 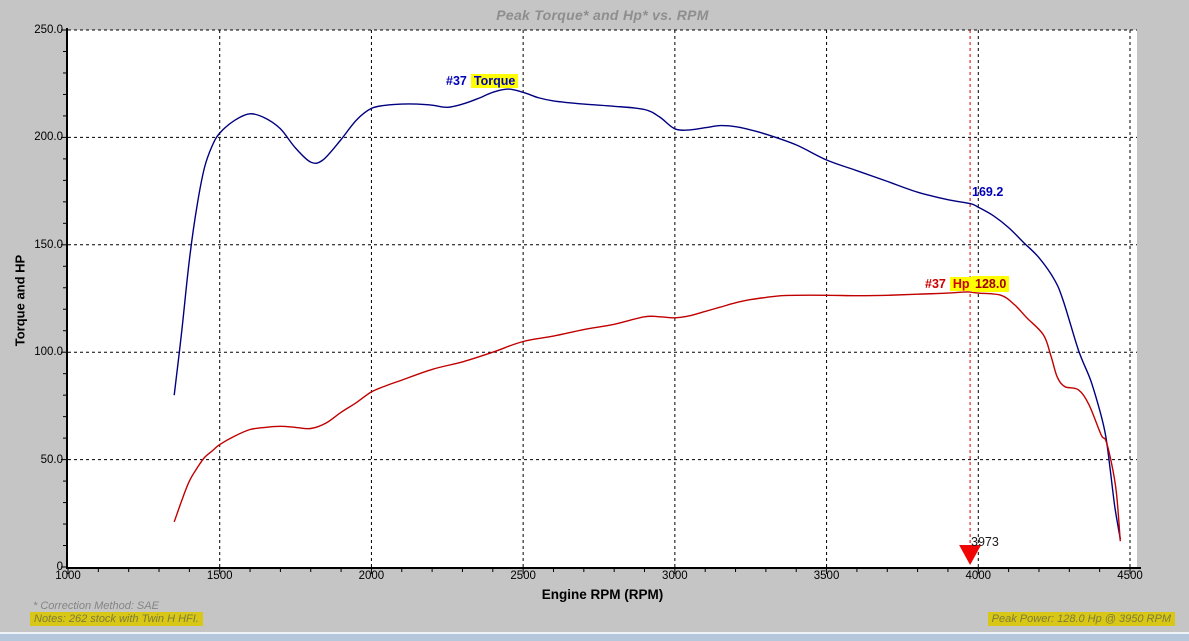 What do you see at coordinates (675, 576) in the screenshot?
I see `x-tick-label: 3000` at bounding box center [675, 576].